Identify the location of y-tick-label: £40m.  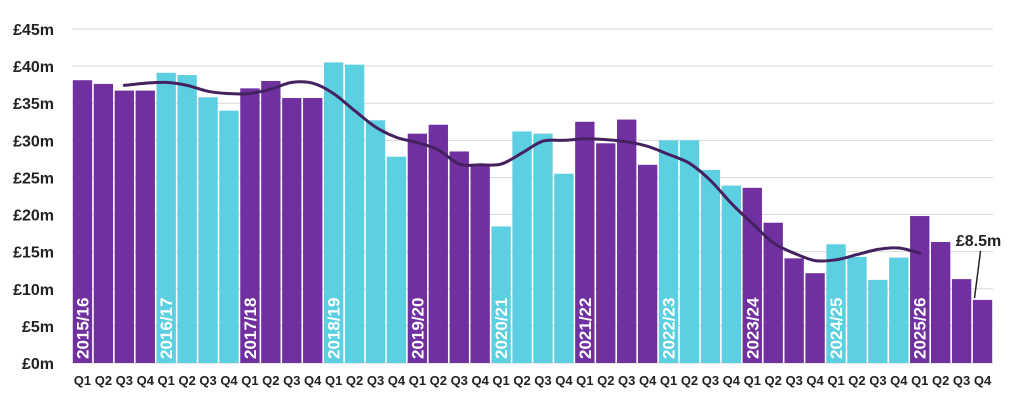
(33, 67).